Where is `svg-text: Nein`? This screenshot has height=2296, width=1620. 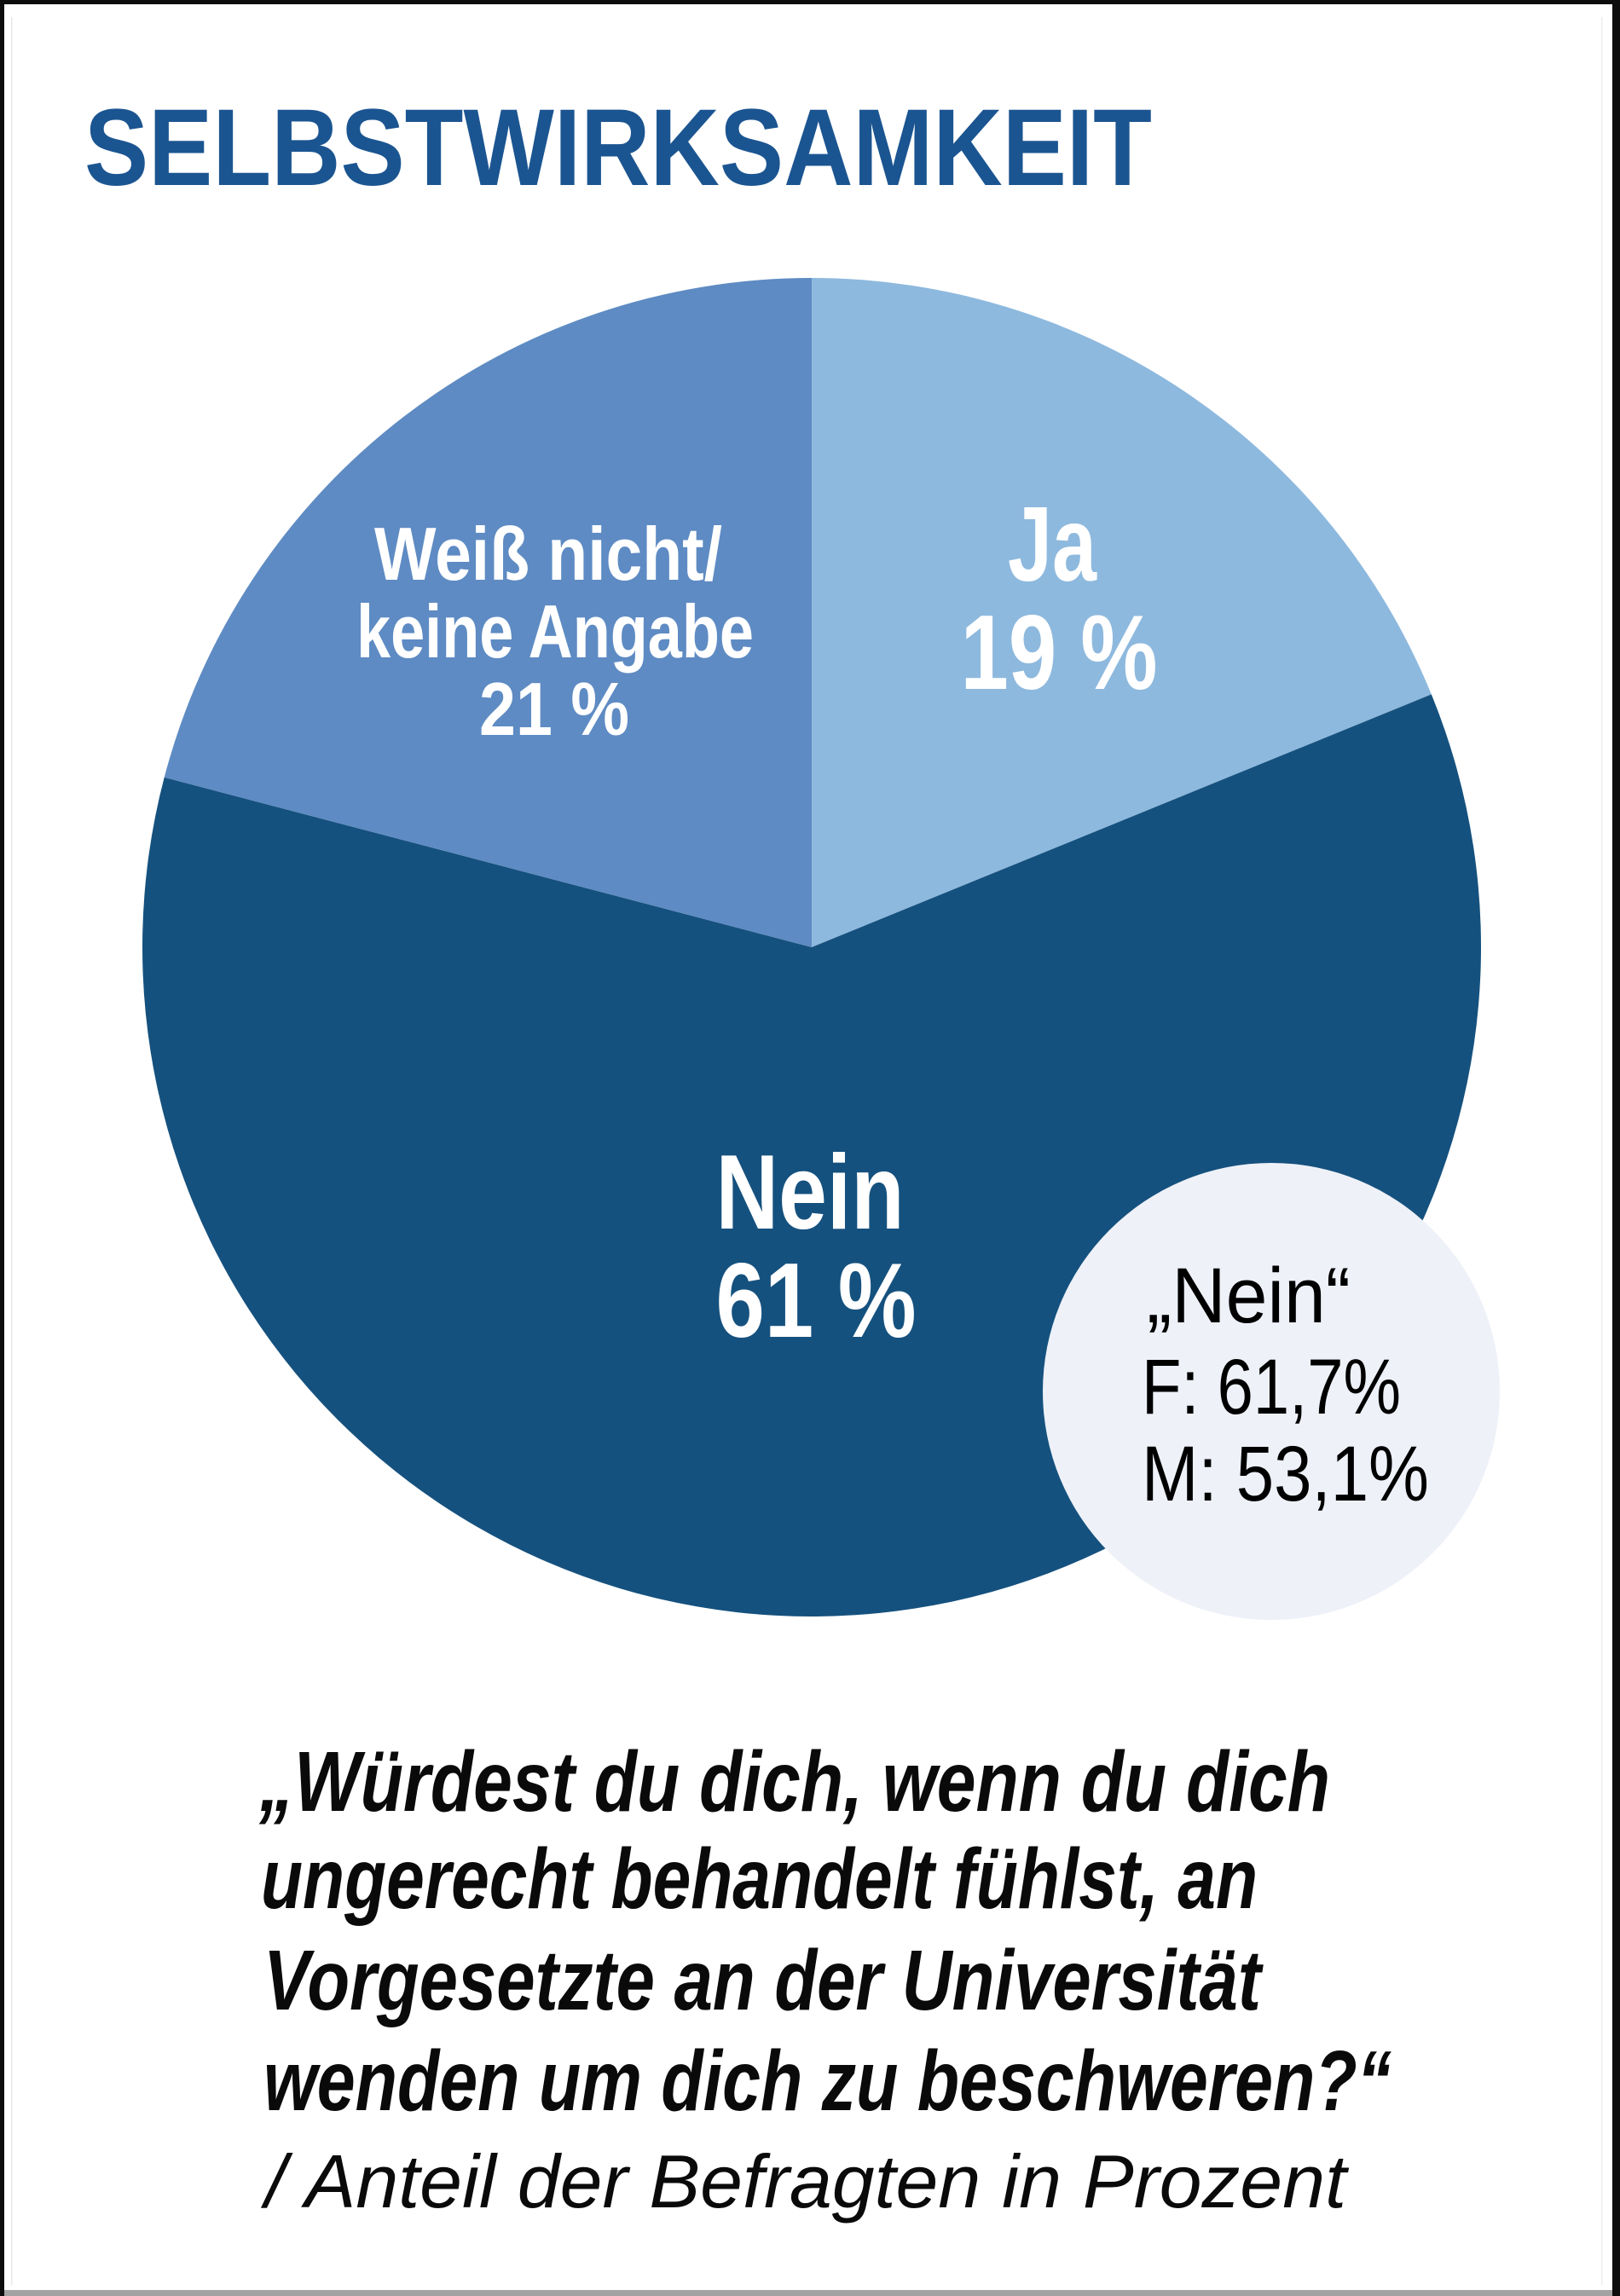 svg-text: Nein is located at coordinates (810, 1193).